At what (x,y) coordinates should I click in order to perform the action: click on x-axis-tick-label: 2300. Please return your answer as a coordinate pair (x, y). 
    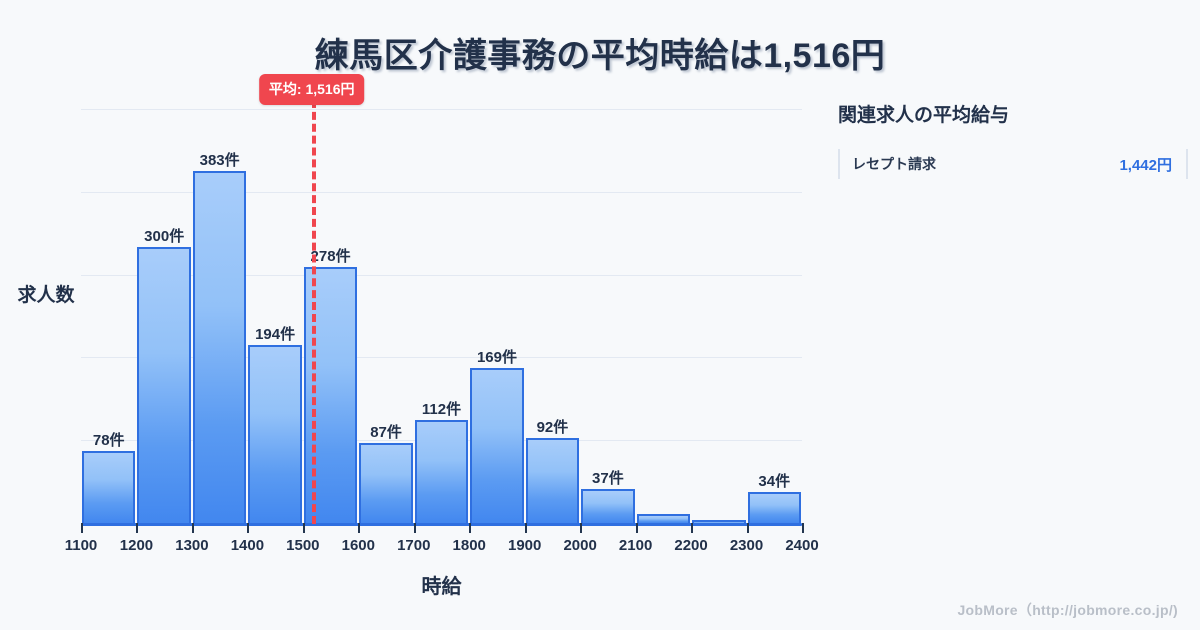
    Looking at the image, I should click on (746, 545).